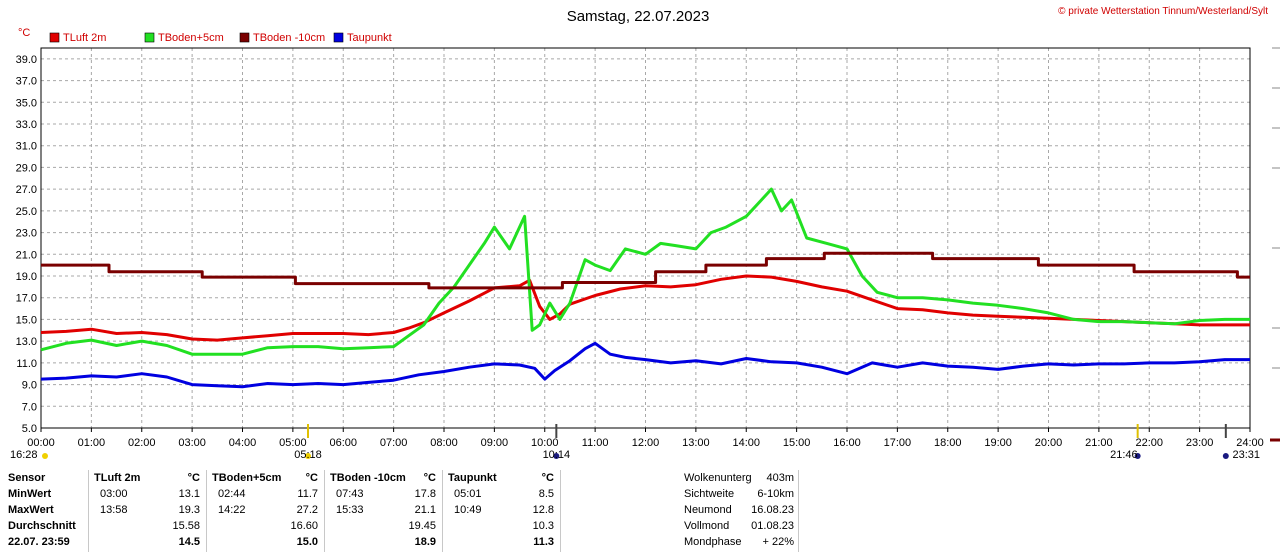 This screenshot has width=1280, height=552. What do you see at coordinates (189, 542) in the screenshot?
I see `current-value: 14.5` at bounding box center [189, 542].